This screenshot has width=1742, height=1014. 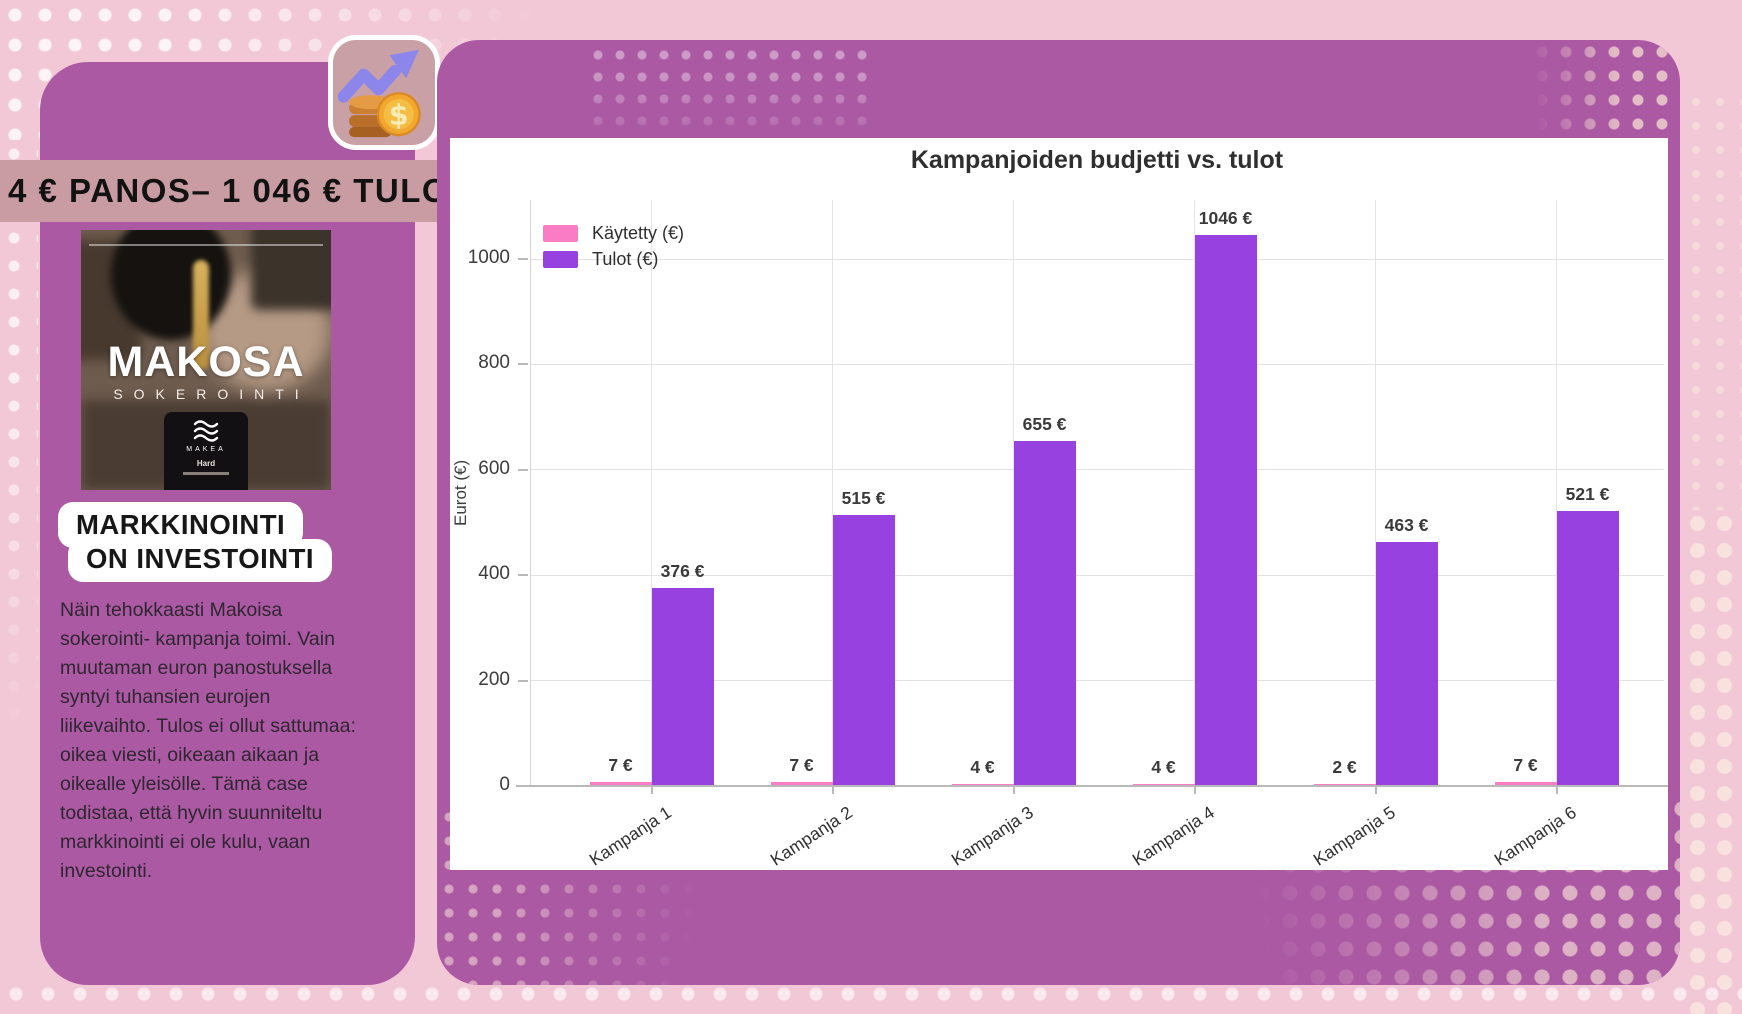 I want to click on heading-bubble: MARKKINOINTI ON INVESTOINTI, so click(x=195, y=542).